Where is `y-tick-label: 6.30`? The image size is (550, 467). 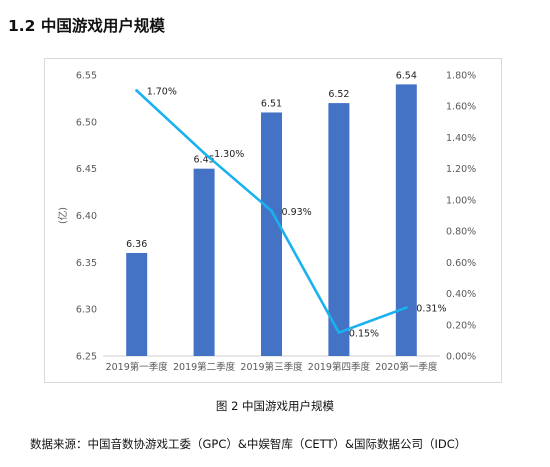
y-tick-label: 6.30 is located at coordinates (86, 310).